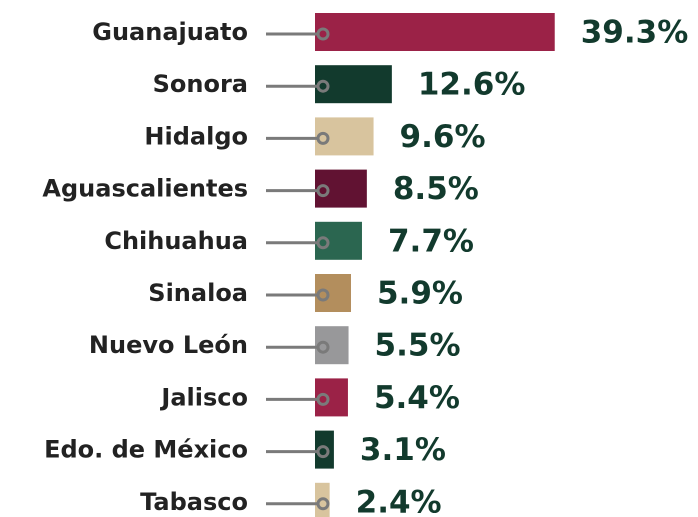 This screenshot has width=698, height=517. I want to click on category-label: Jalisco, so click(203, 397).